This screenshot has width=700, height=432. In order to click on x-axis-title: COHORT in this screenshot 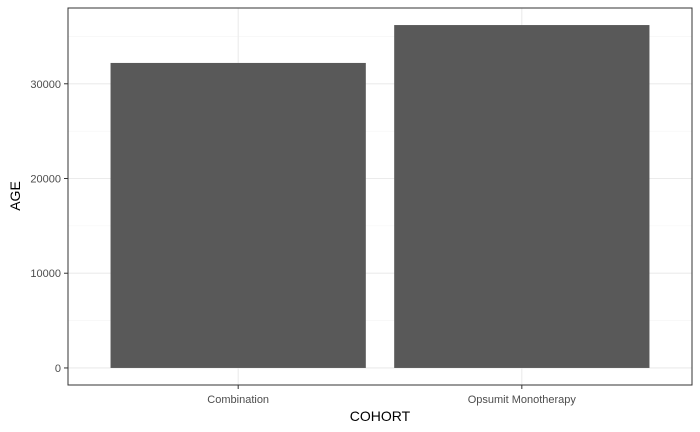, I will do `click(380, 416)`.